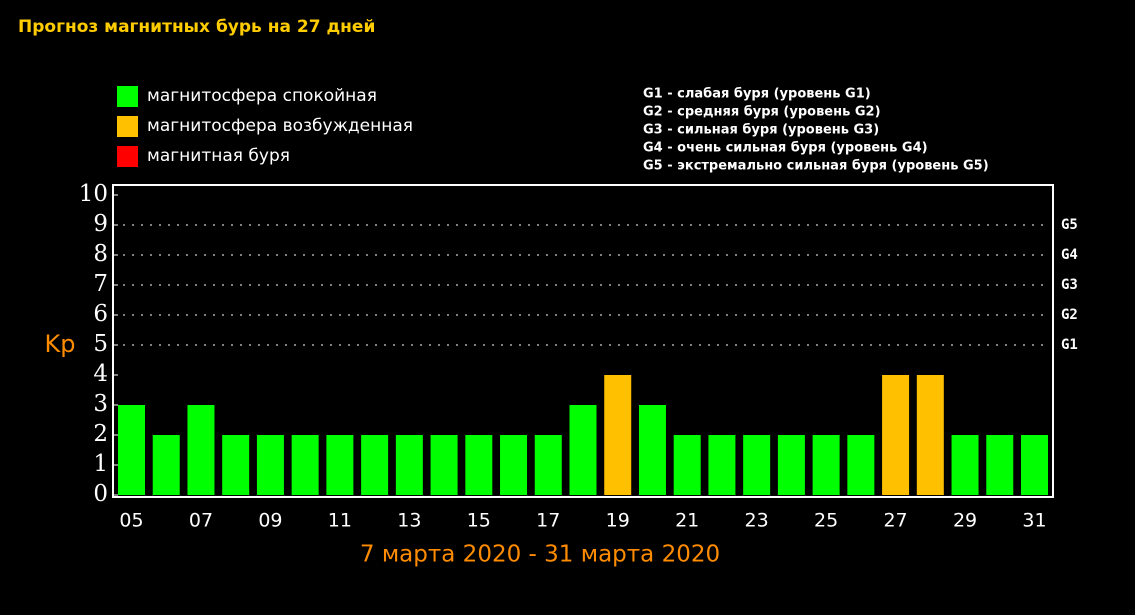 The height and width of the screenshot is (615, 1135). I want to click on y-tick-label: 6, so click(100, 314).